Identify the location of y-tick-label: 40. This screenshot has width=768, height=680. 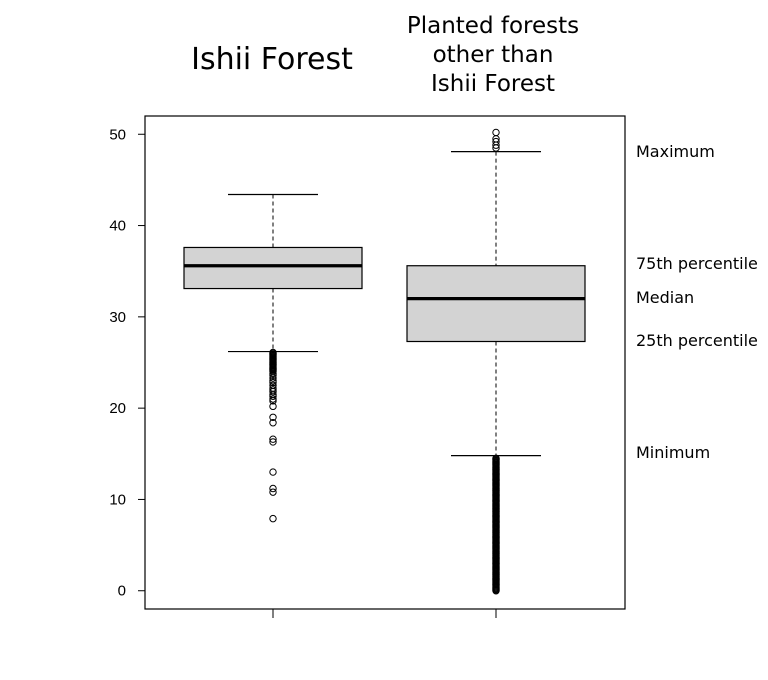
(117, 226).